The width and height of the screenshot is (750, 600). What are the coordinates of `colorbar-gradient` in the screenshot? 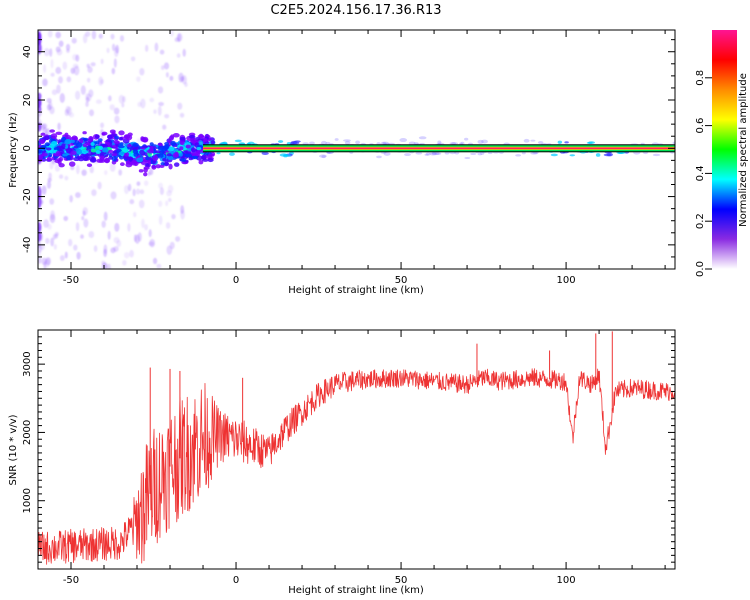 It's located at (724, 149).